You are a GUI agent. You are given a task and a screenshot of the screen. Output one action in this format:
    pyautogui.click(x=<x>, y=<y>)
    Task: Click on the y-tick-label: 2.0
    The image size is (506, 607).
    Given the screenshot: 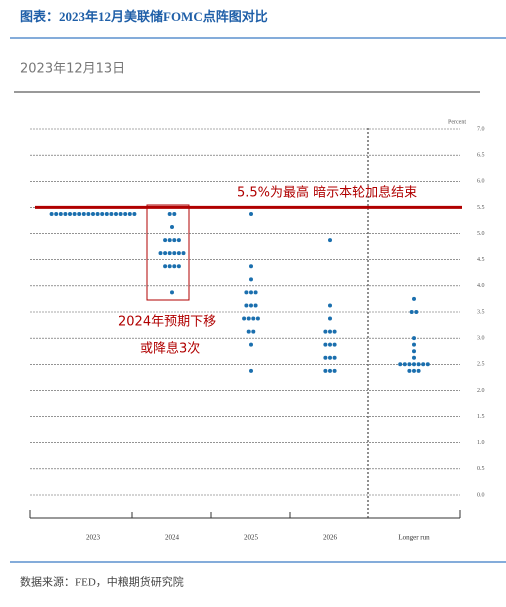 What is the action you would take?
    pyautogui.click(x=481, y=391)
    